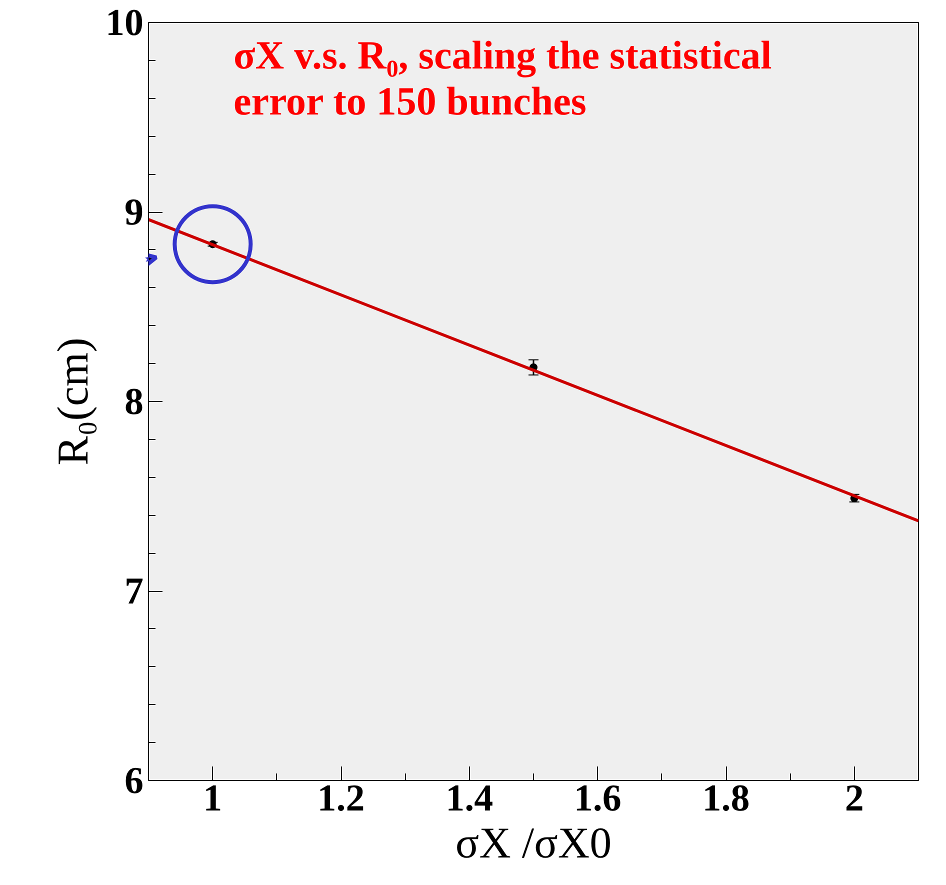  Describe the element at coordinates (73, 402) in the screenshot. I see `y-axis-title: R₀(cm)` at that location.